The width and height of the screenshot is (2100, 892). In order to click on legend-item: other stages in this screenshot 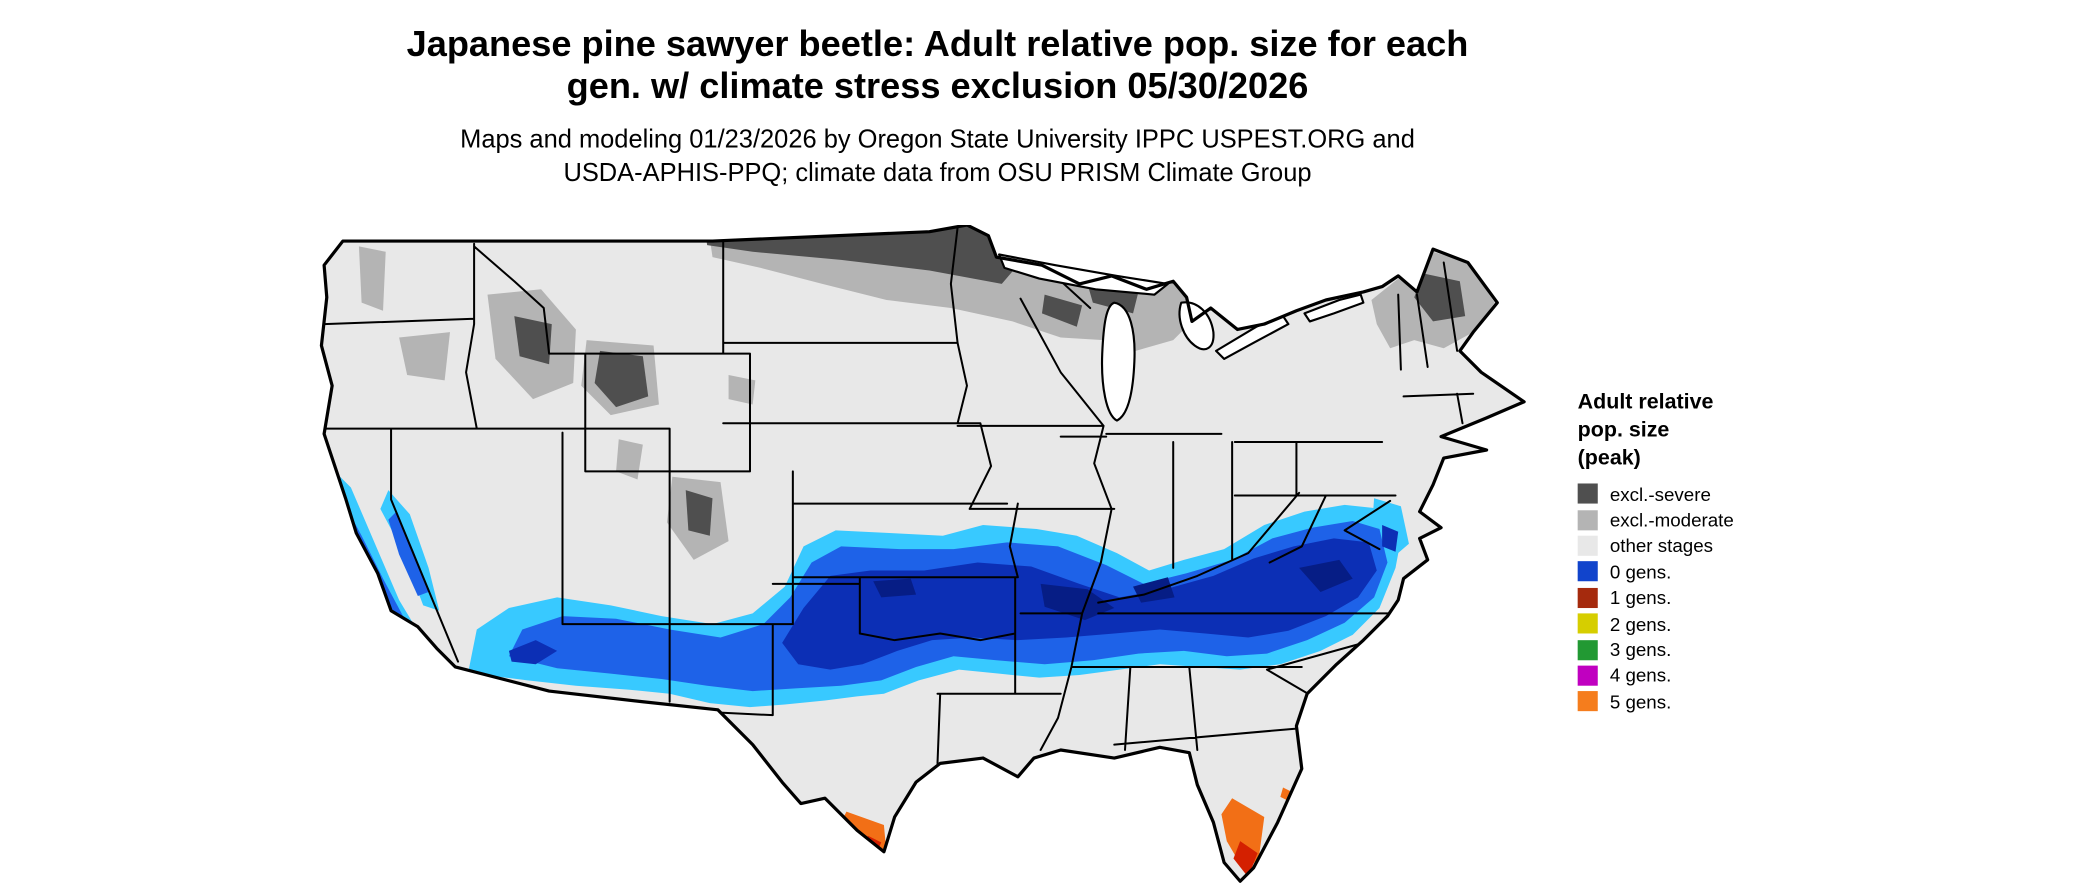, I will do `click(1725, 546)`.